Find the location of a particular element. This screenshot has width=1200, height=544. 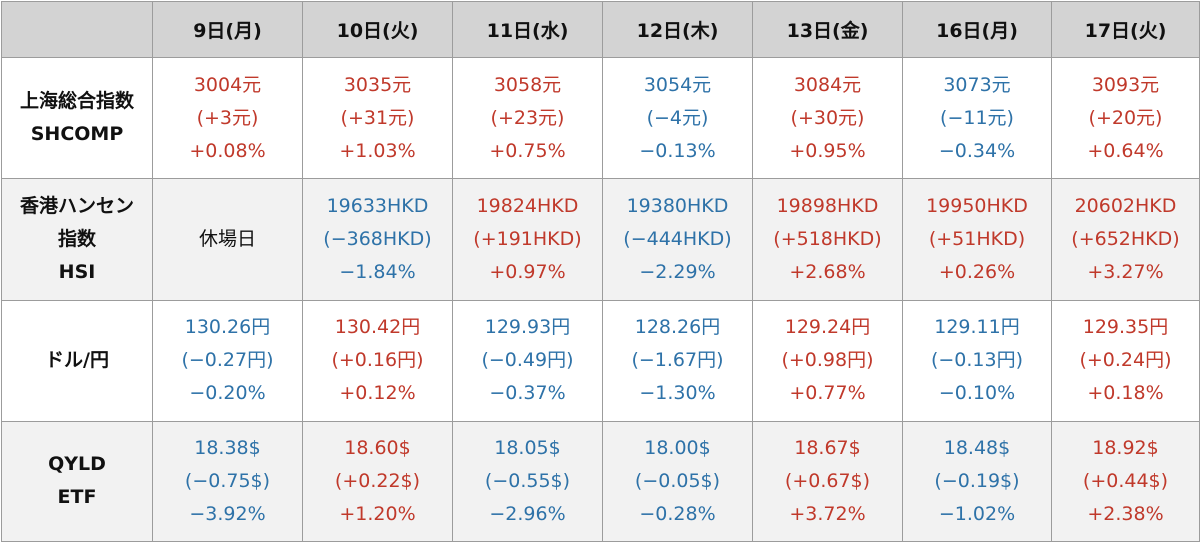

row-label-line: ETF is located at coordinates (77, 497).